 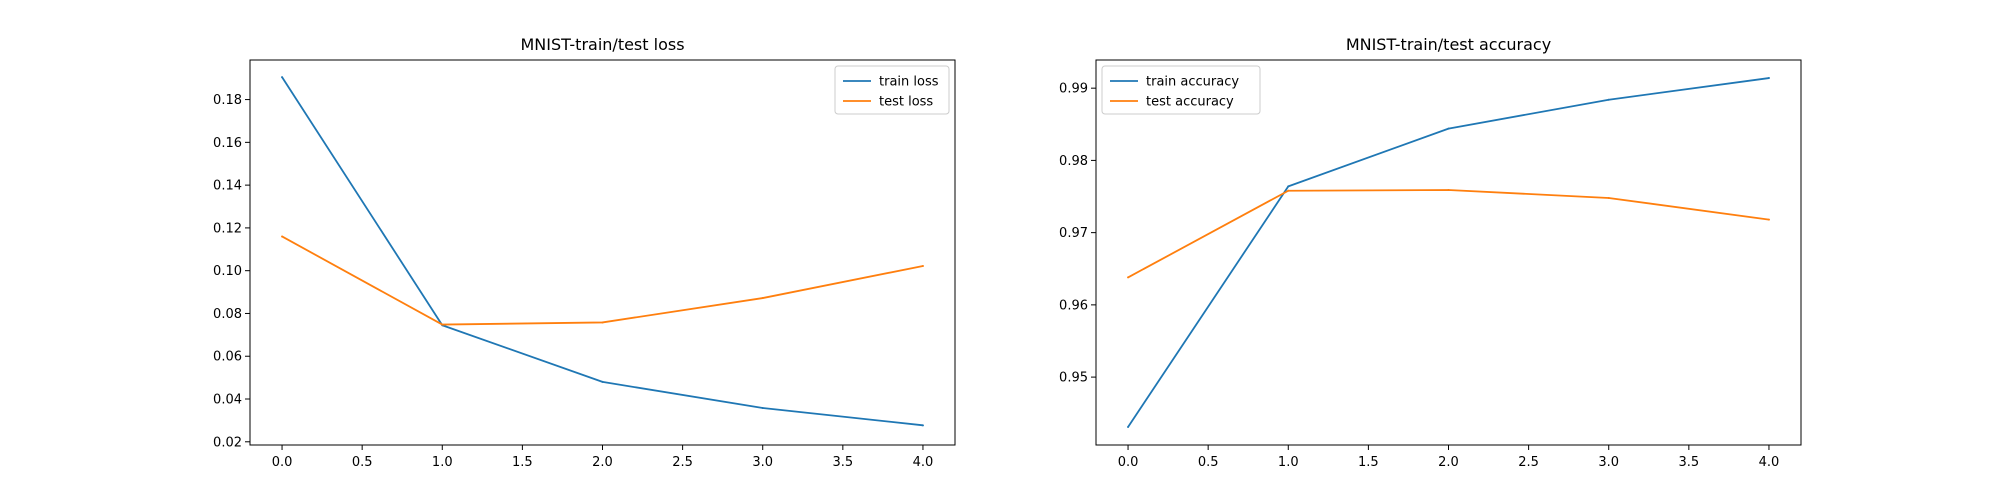 I want to click on y-tick-label: 0.98, so click(x=1073, y=161).